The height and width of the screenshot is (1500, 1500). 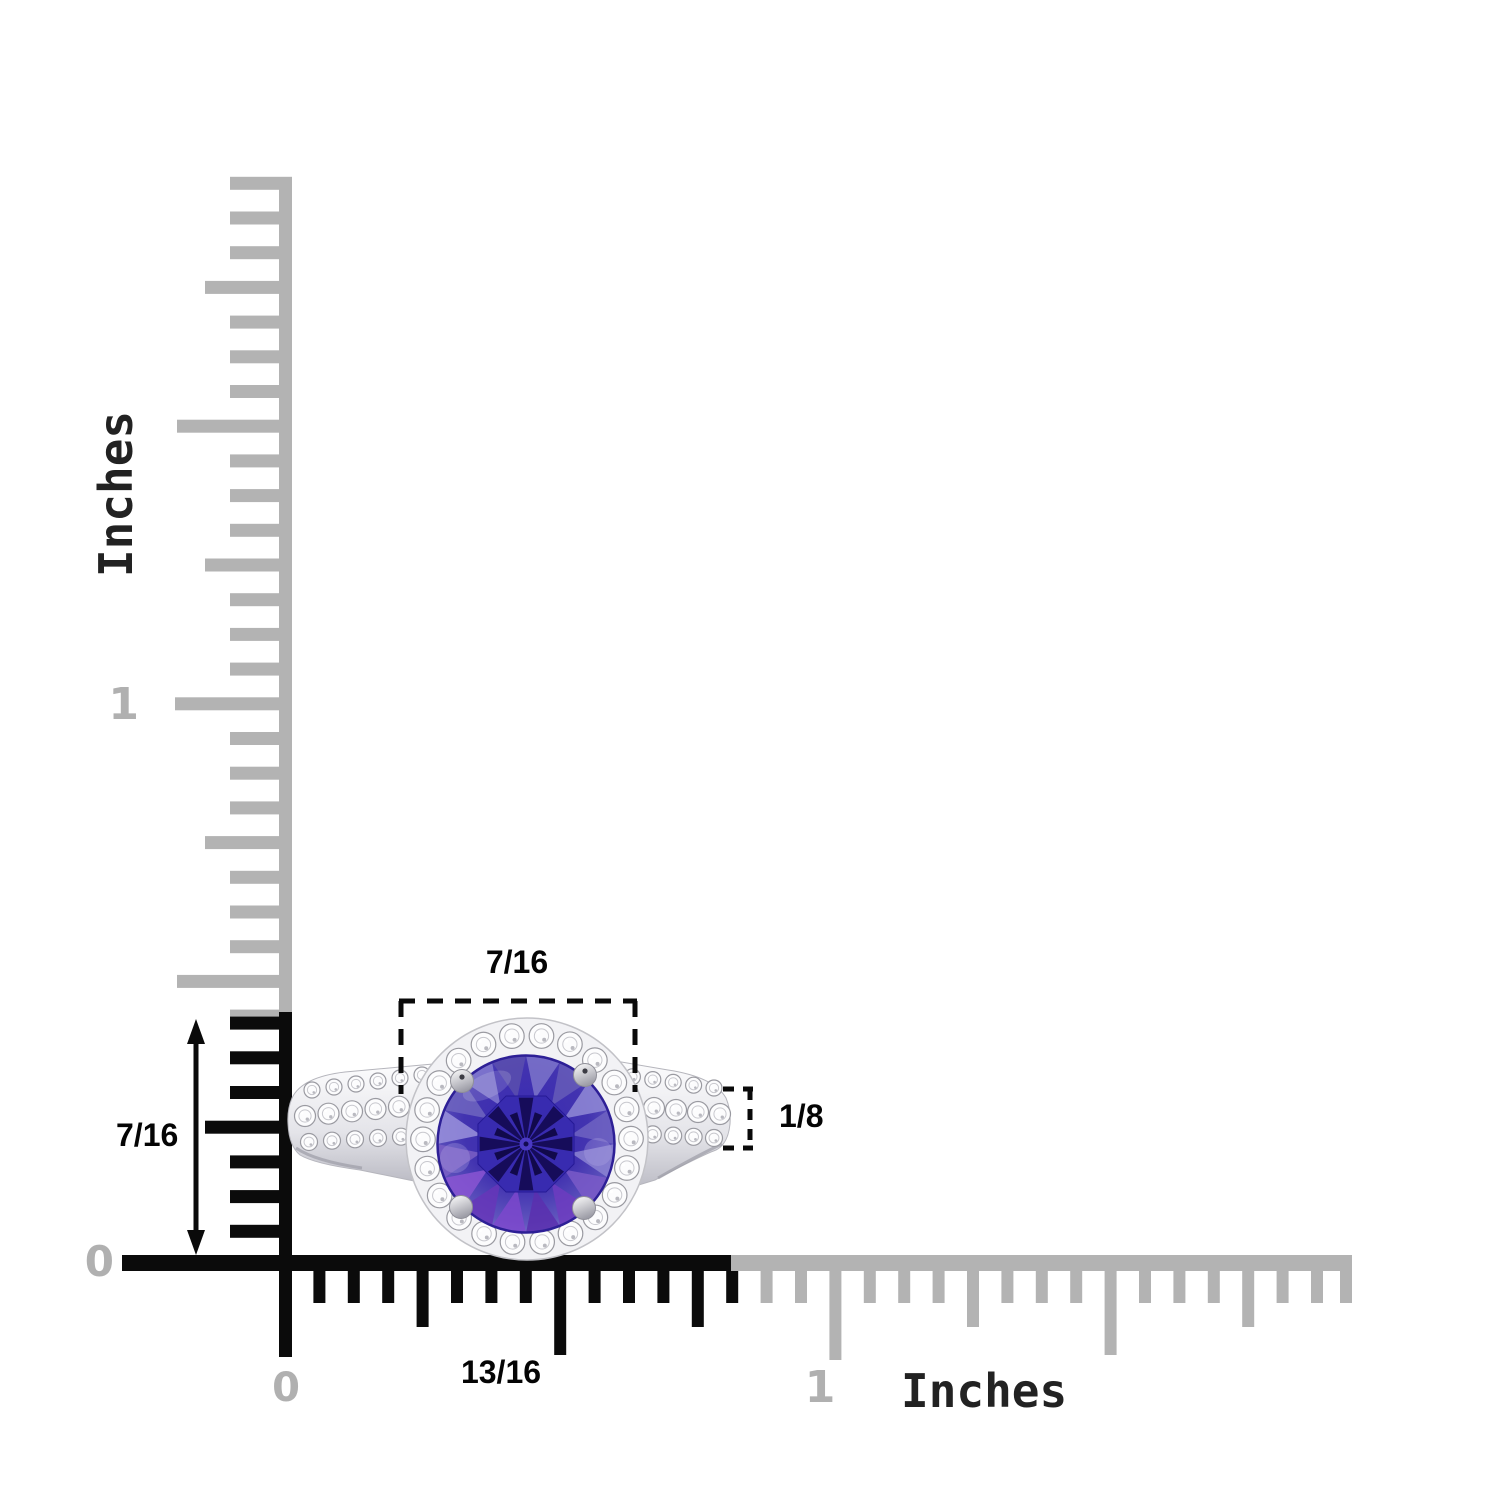 What do you see at coordinates (523, 1141) in the screenshot?
I see `prongs` at bounding box center [523, 1141].